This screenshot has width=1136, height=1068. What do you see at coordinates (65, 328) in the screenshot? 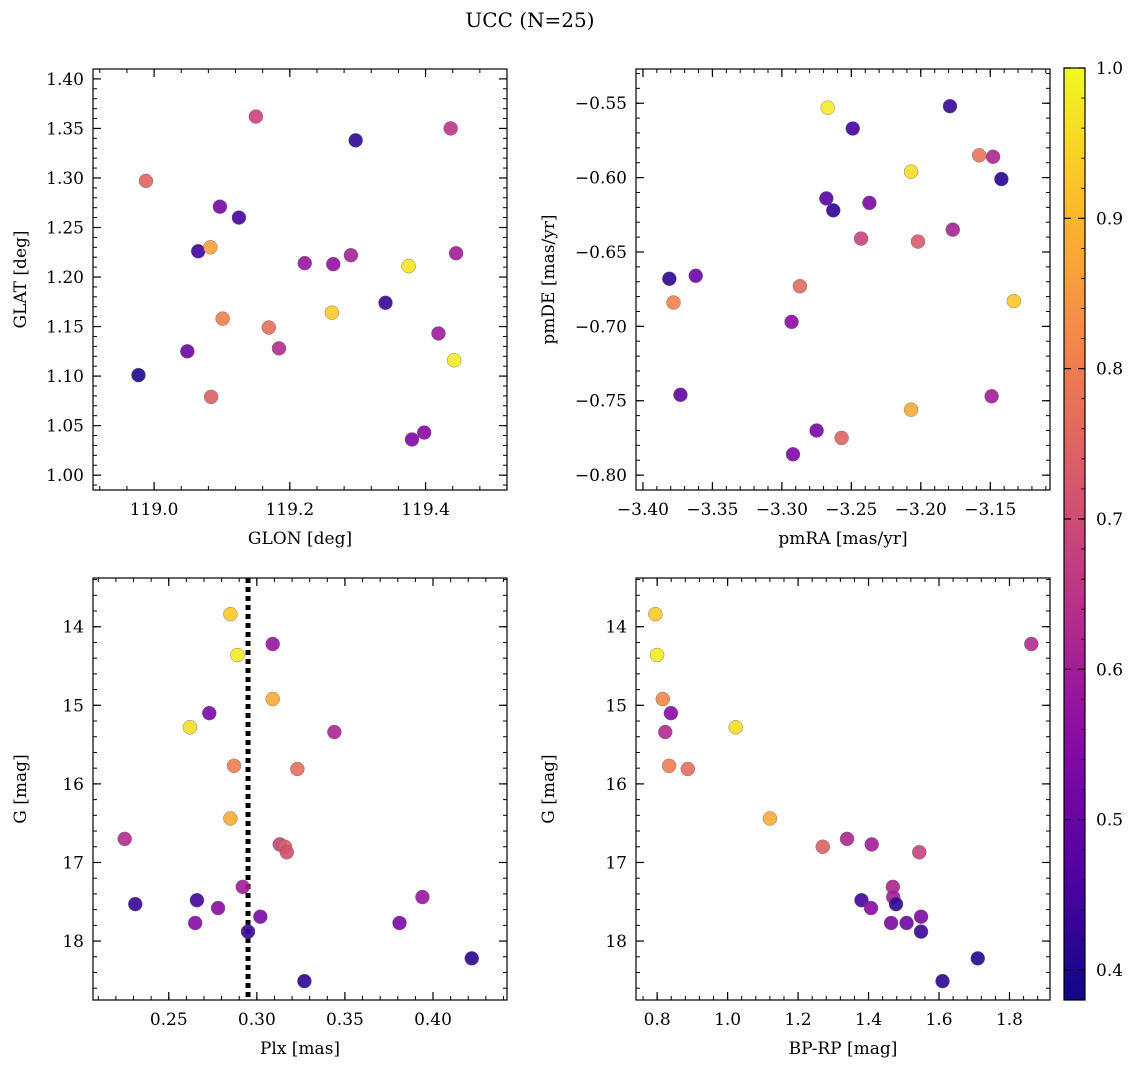
I see `y-tick-label: 1.15` at bounding box center [65, 328].